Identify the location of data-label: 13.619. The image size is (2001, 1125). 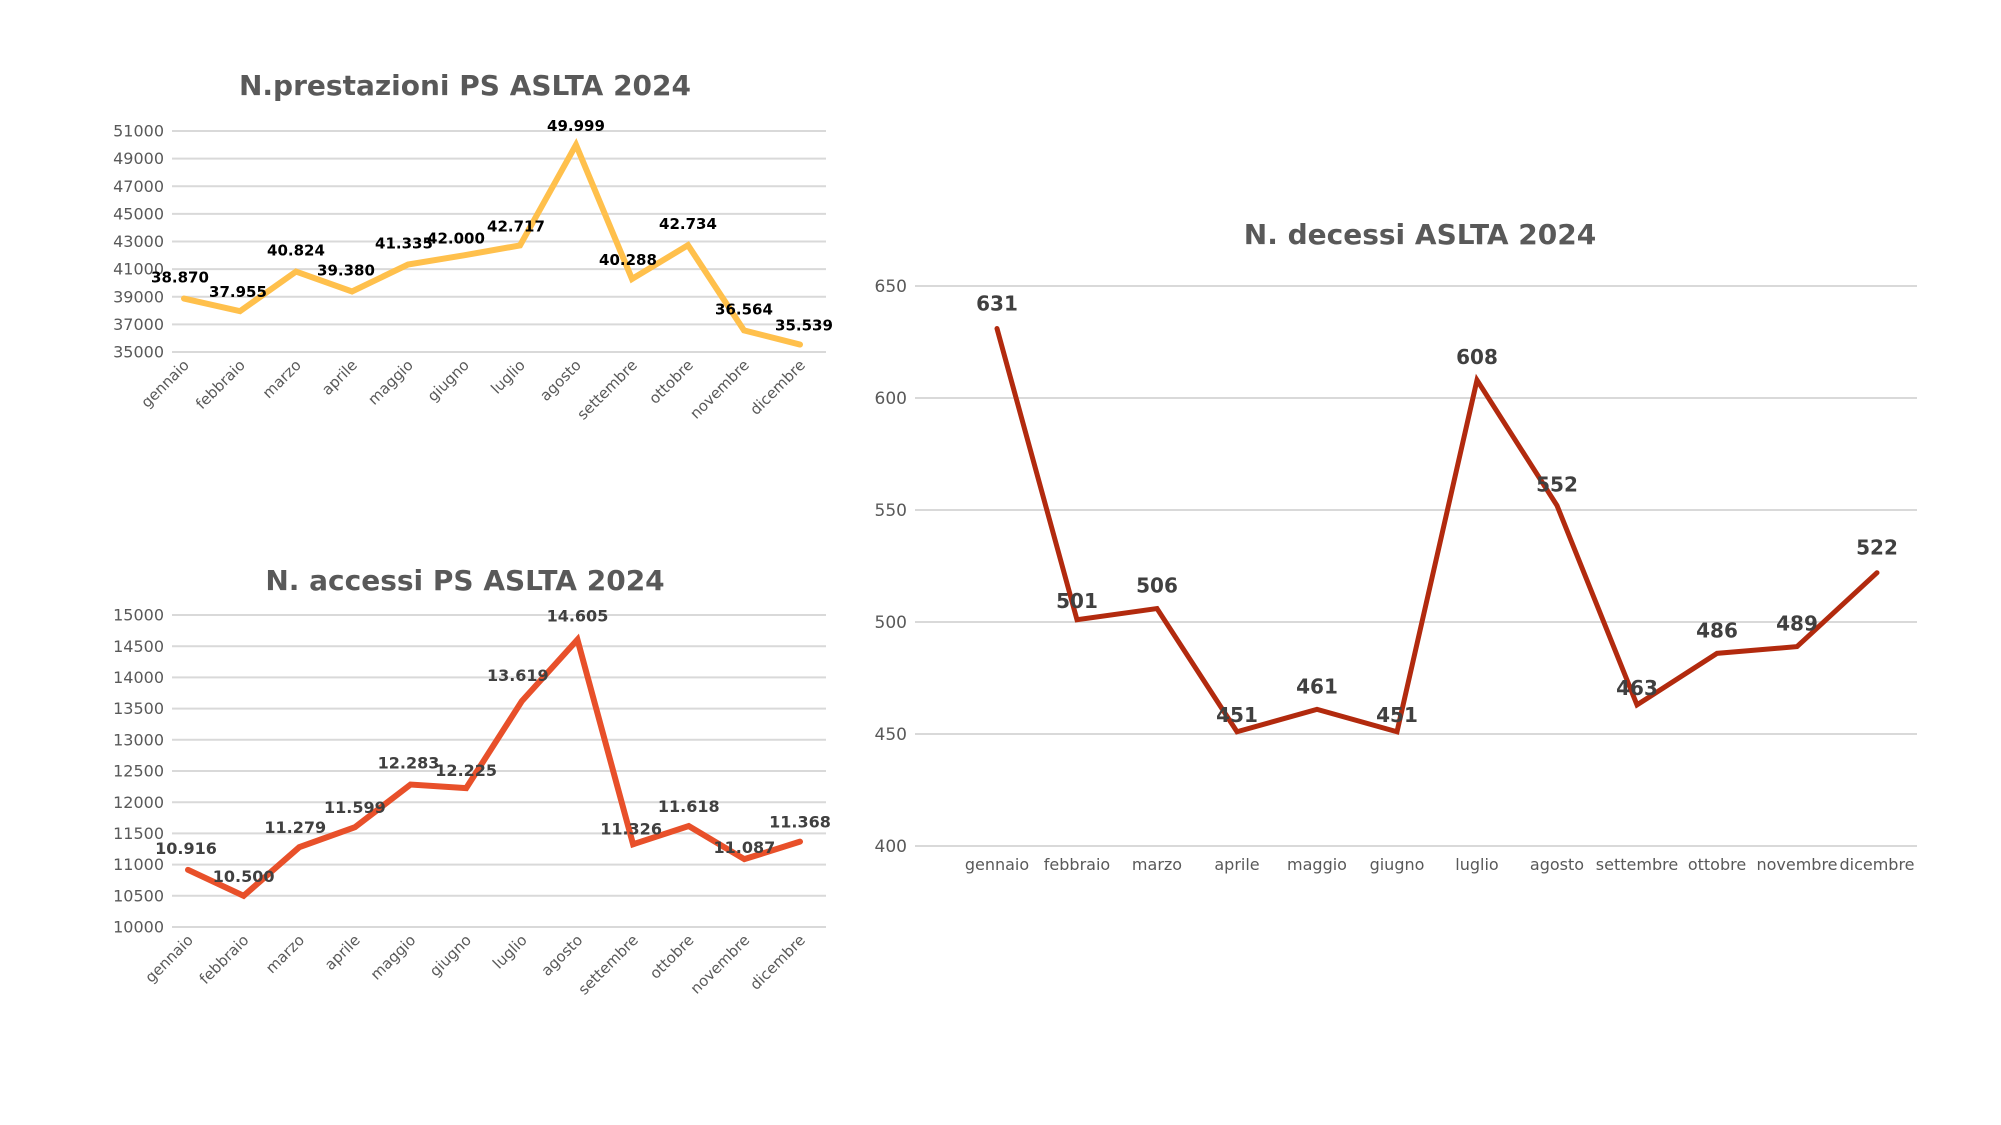
(518, 675).